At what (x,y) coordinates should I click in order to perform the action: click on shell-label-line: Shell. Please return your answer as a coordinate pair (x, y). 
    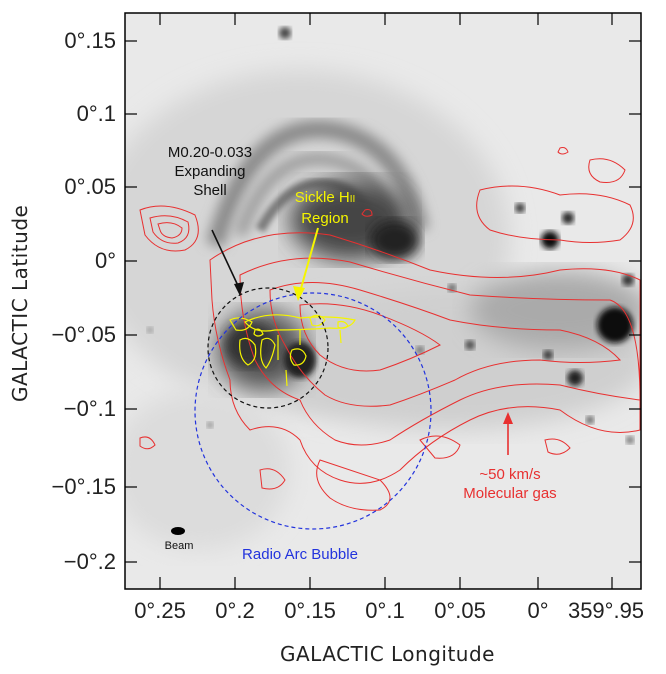
    Looking at the image, I should click on (210, 190).